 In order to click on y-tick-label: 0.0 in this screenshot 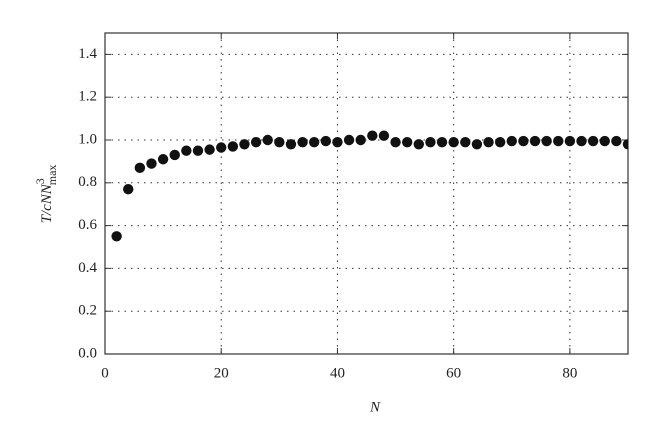, I will do `click(87, 353)`.